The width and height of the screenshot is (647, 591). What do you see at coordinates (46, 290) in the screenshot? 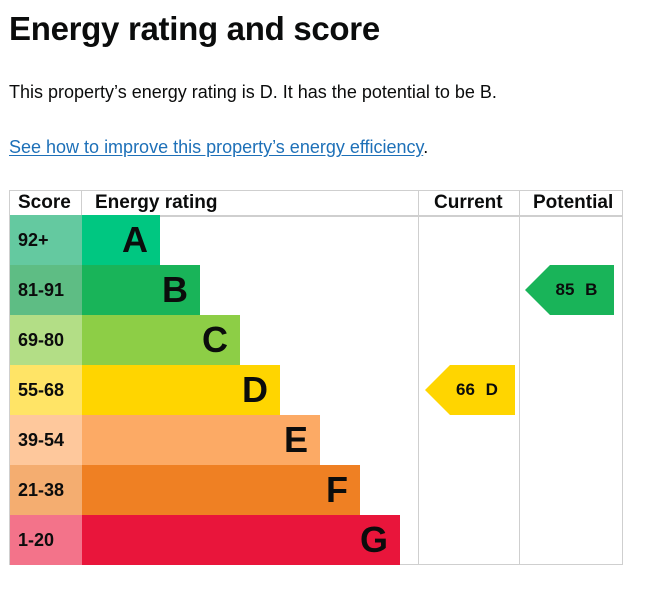
I see `band-score: 81-91` at bounding box center [46, 290].